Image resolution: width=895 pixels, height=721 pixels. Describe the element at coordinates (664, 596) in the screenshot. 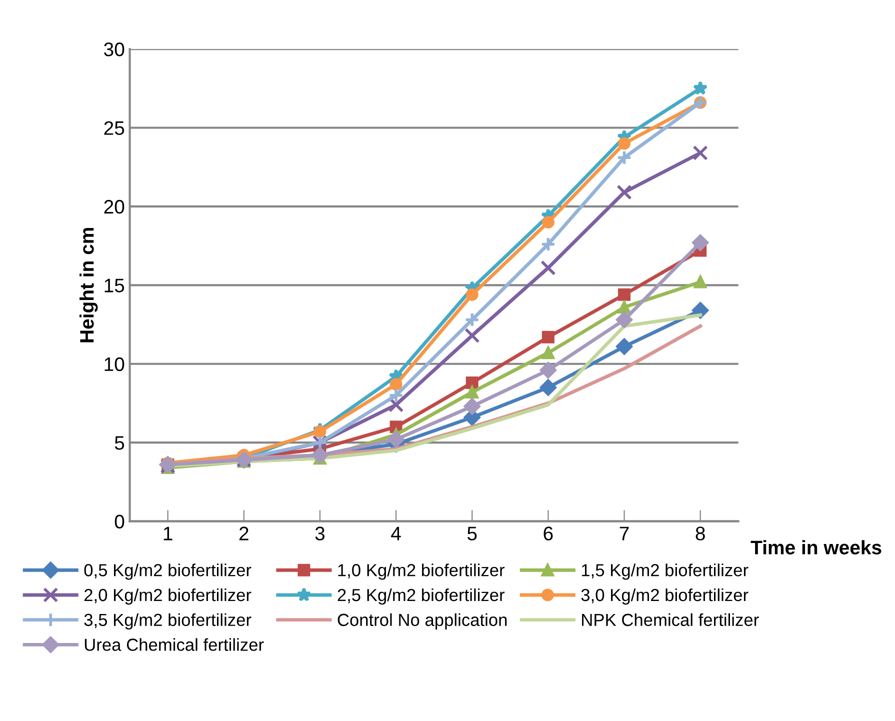

I see `legend-label: 3,0 Kg/m2 biofertilizer` at that location.